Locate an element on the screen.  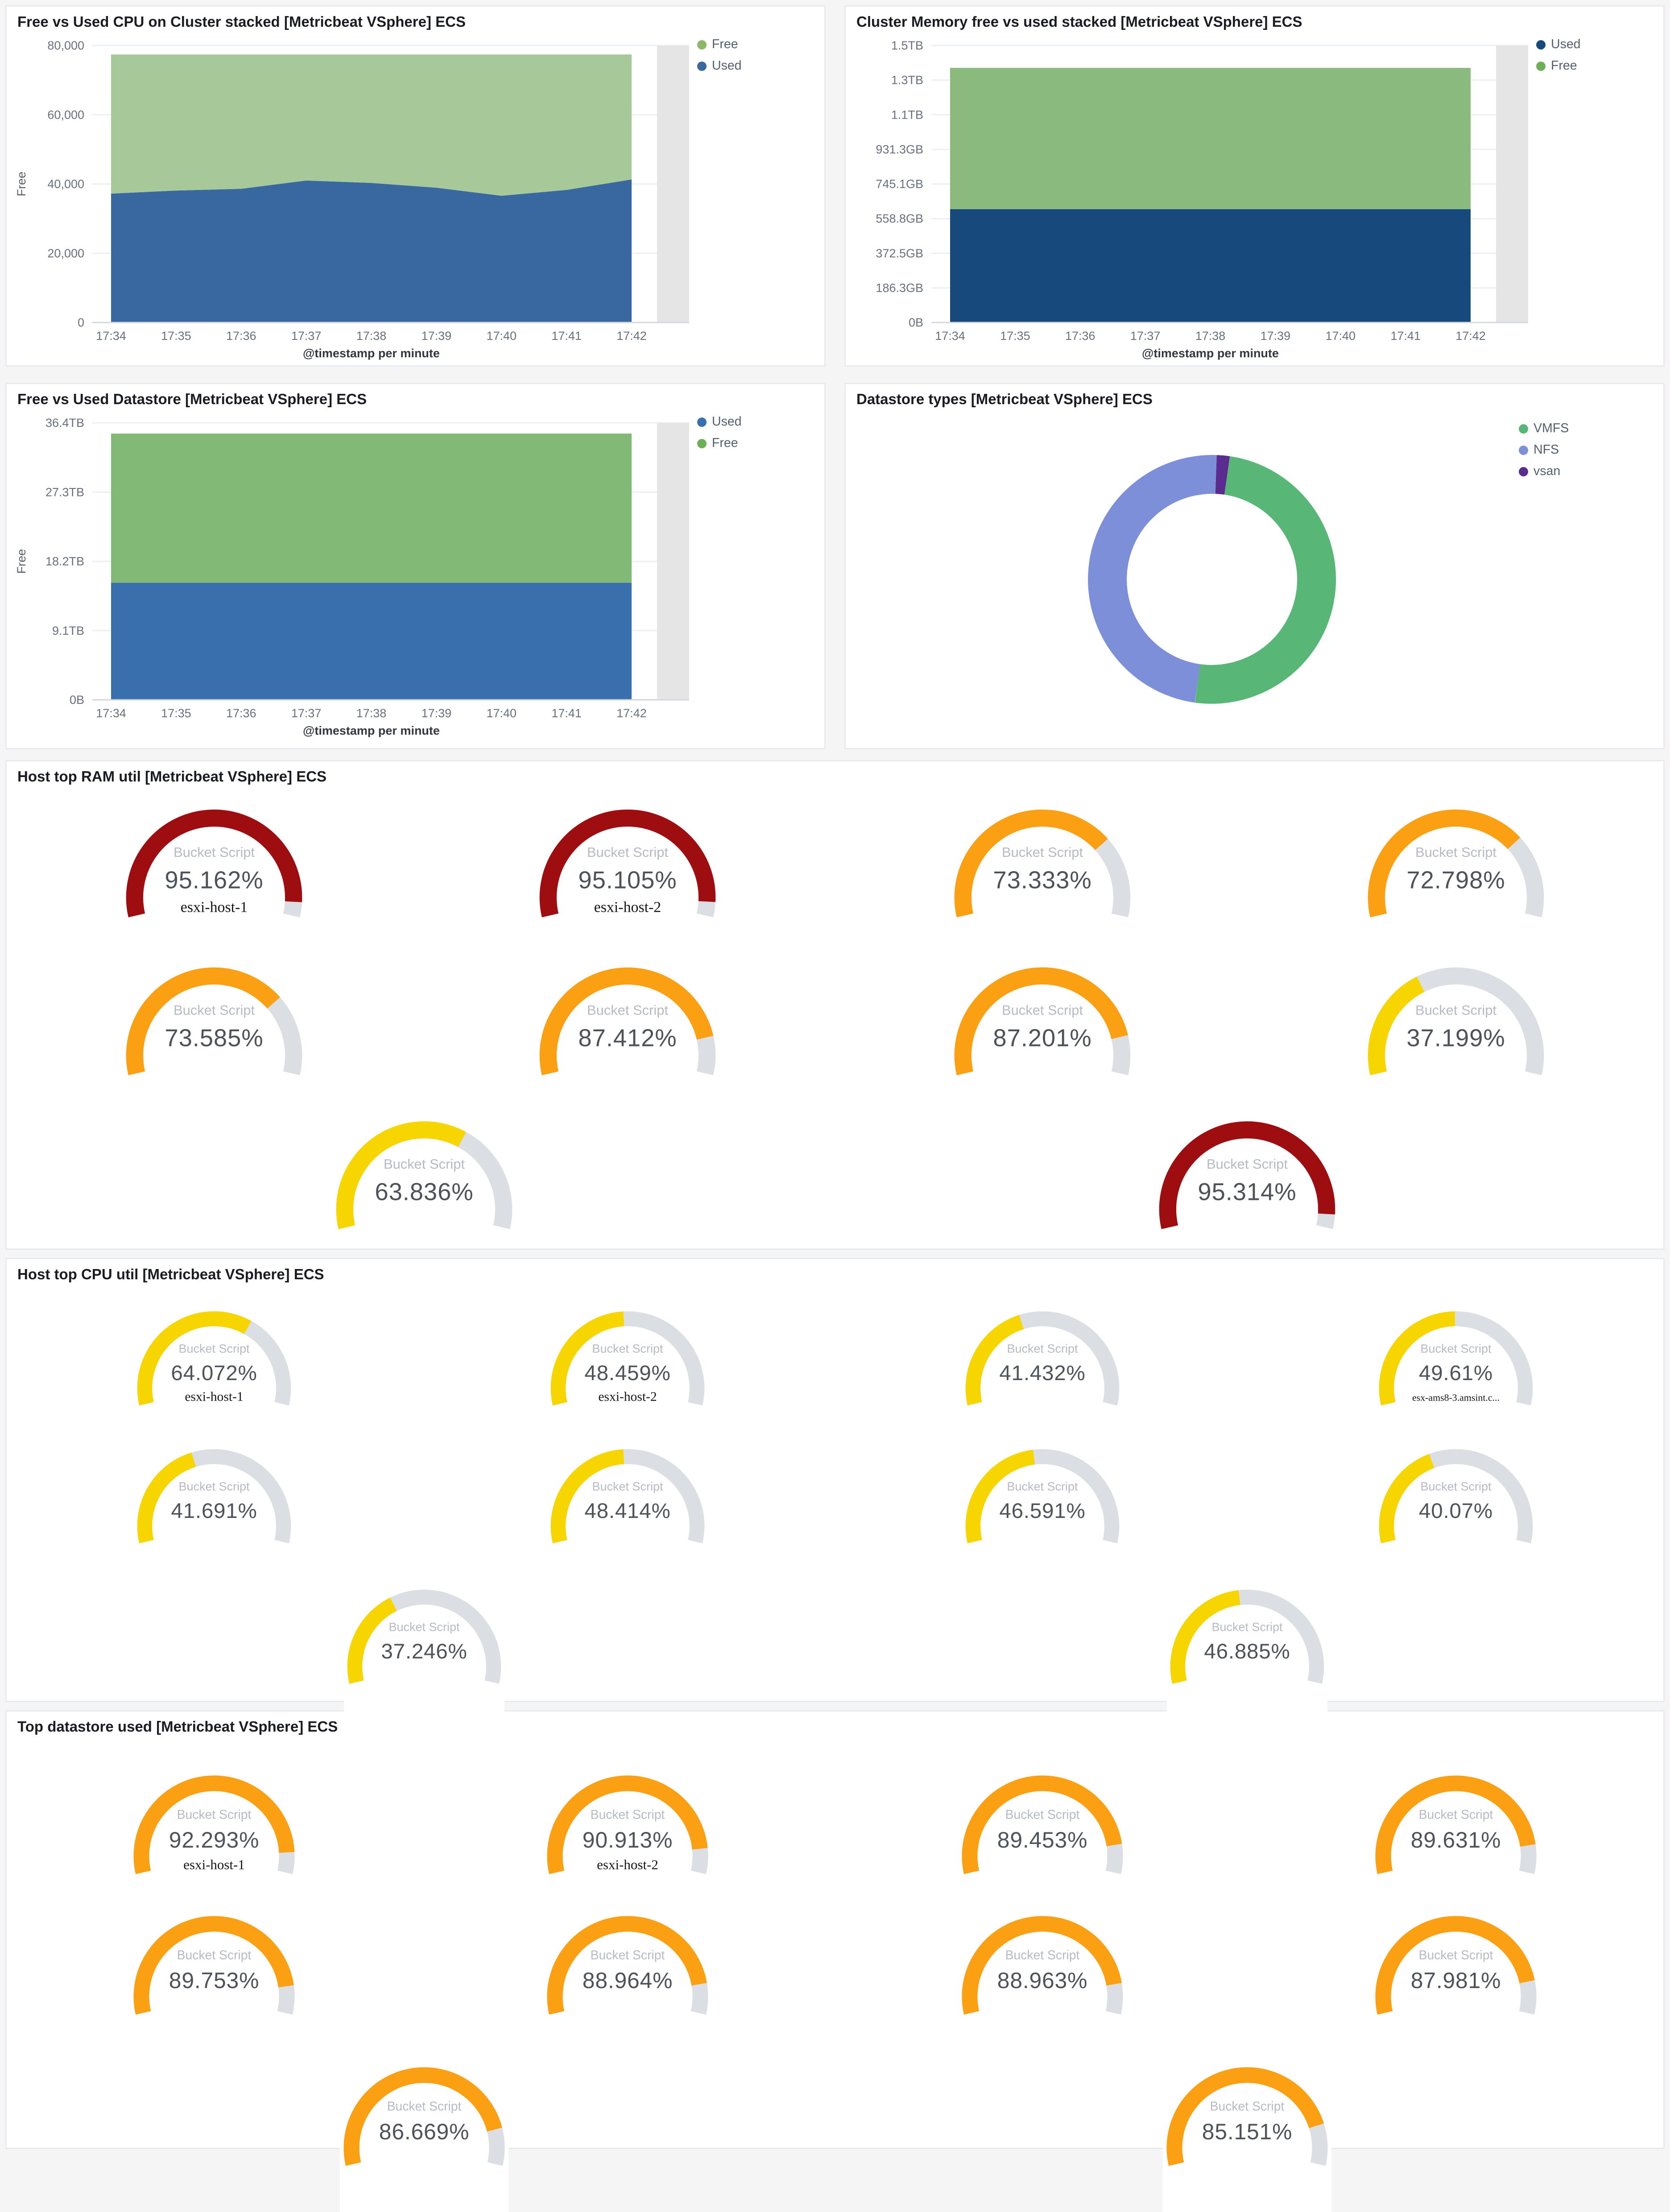
gauge-tile: Bucket Script 95.162% esxi-host-1 is located at coordinates (214, 881).